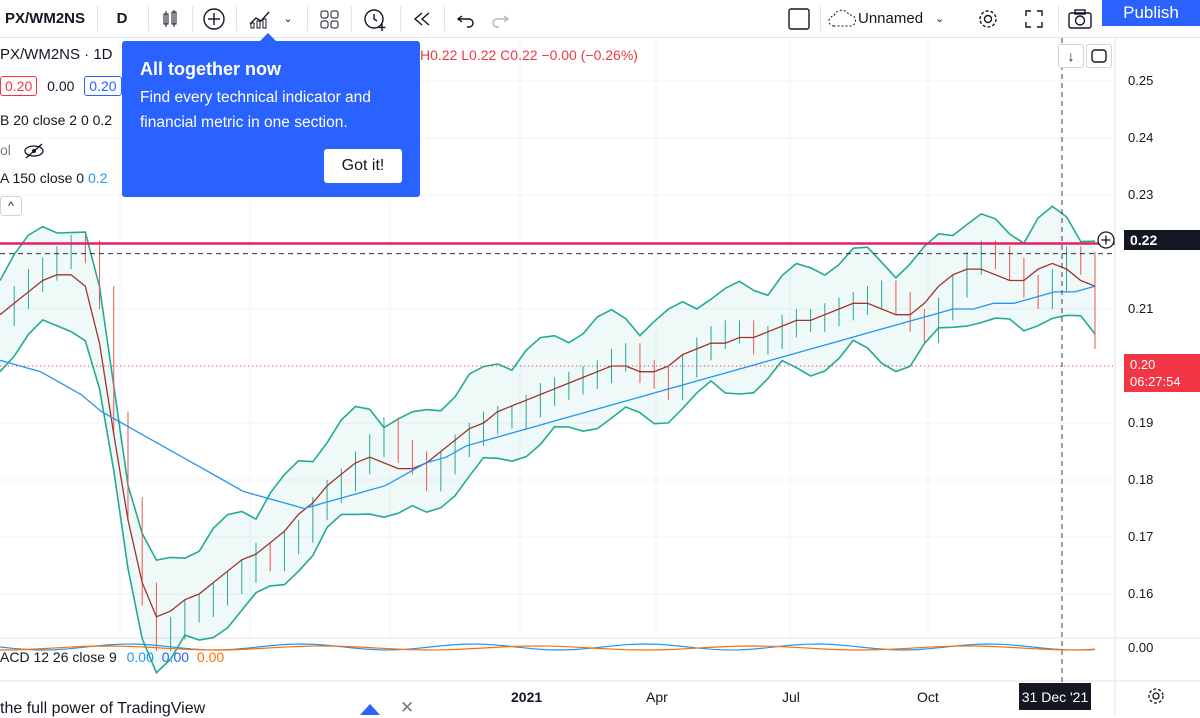 This screenshot has width=1200, height=718. Describe the element at coordinates (288, 19) in the screenshot. I see `chevron-down-icon: ⌄` at that location.